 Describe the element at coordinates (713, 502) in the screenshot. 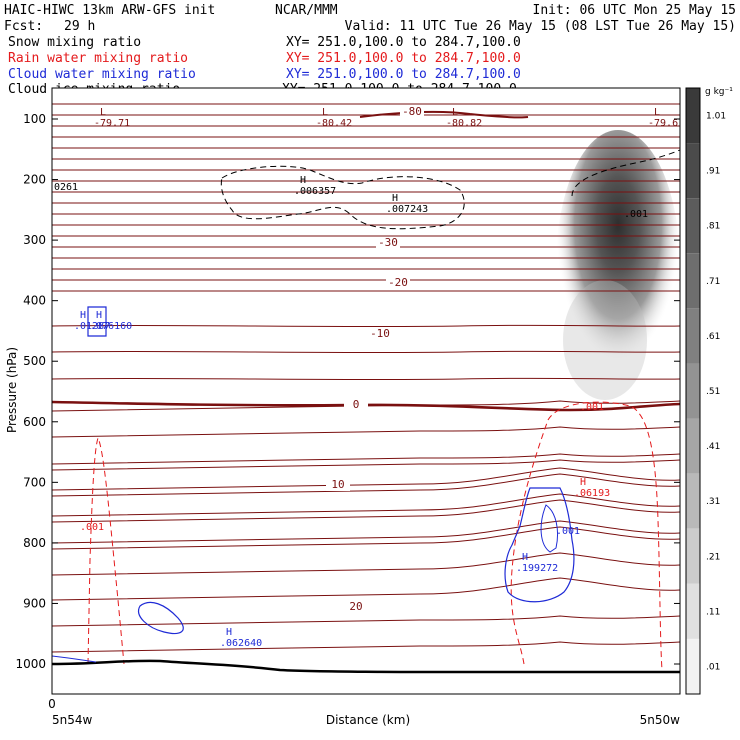

I see `colorbar-label: .31` at that location.